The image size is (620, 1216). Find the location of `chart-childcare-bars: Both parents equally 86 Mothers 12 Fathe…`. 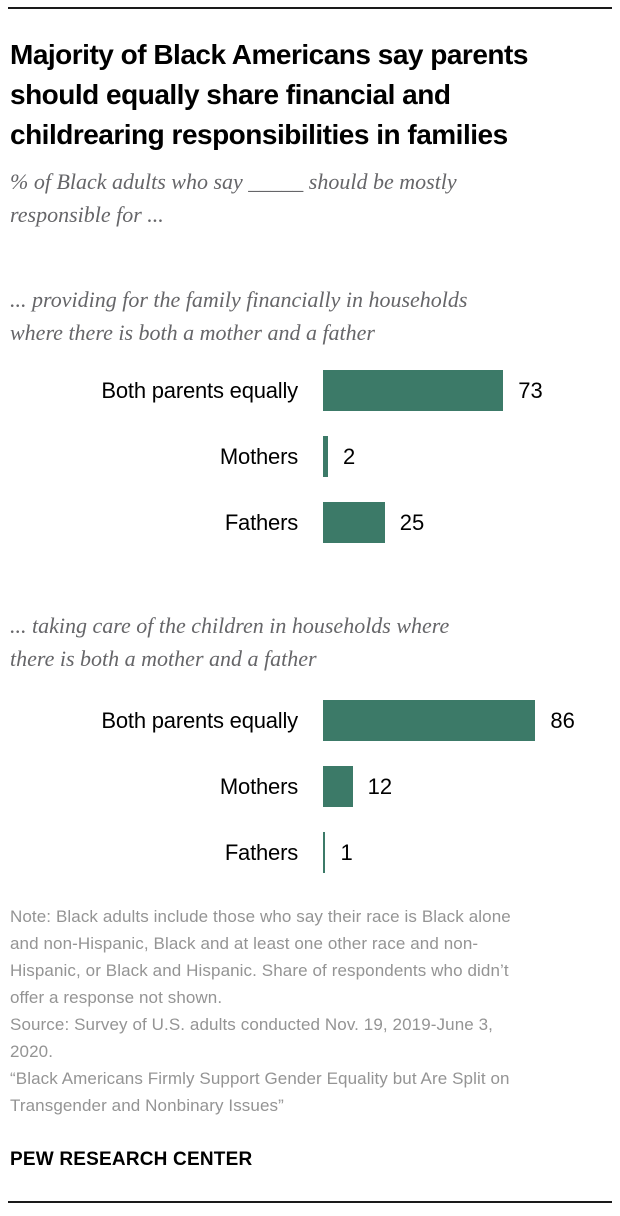

chart-childcare-bars: Both parents equally 86 Mothers 12 Fathe… is located at coordinates (310, 786).